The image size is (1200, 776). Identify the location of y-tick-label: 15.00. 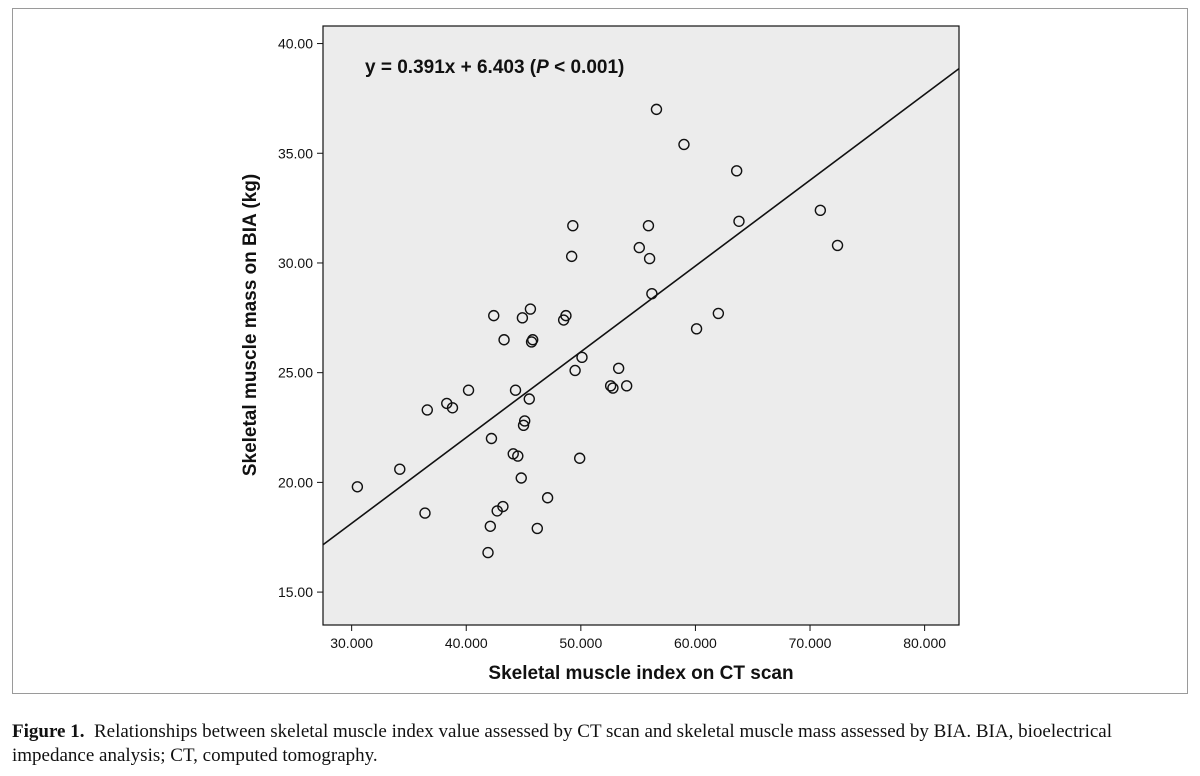
(295, 592).